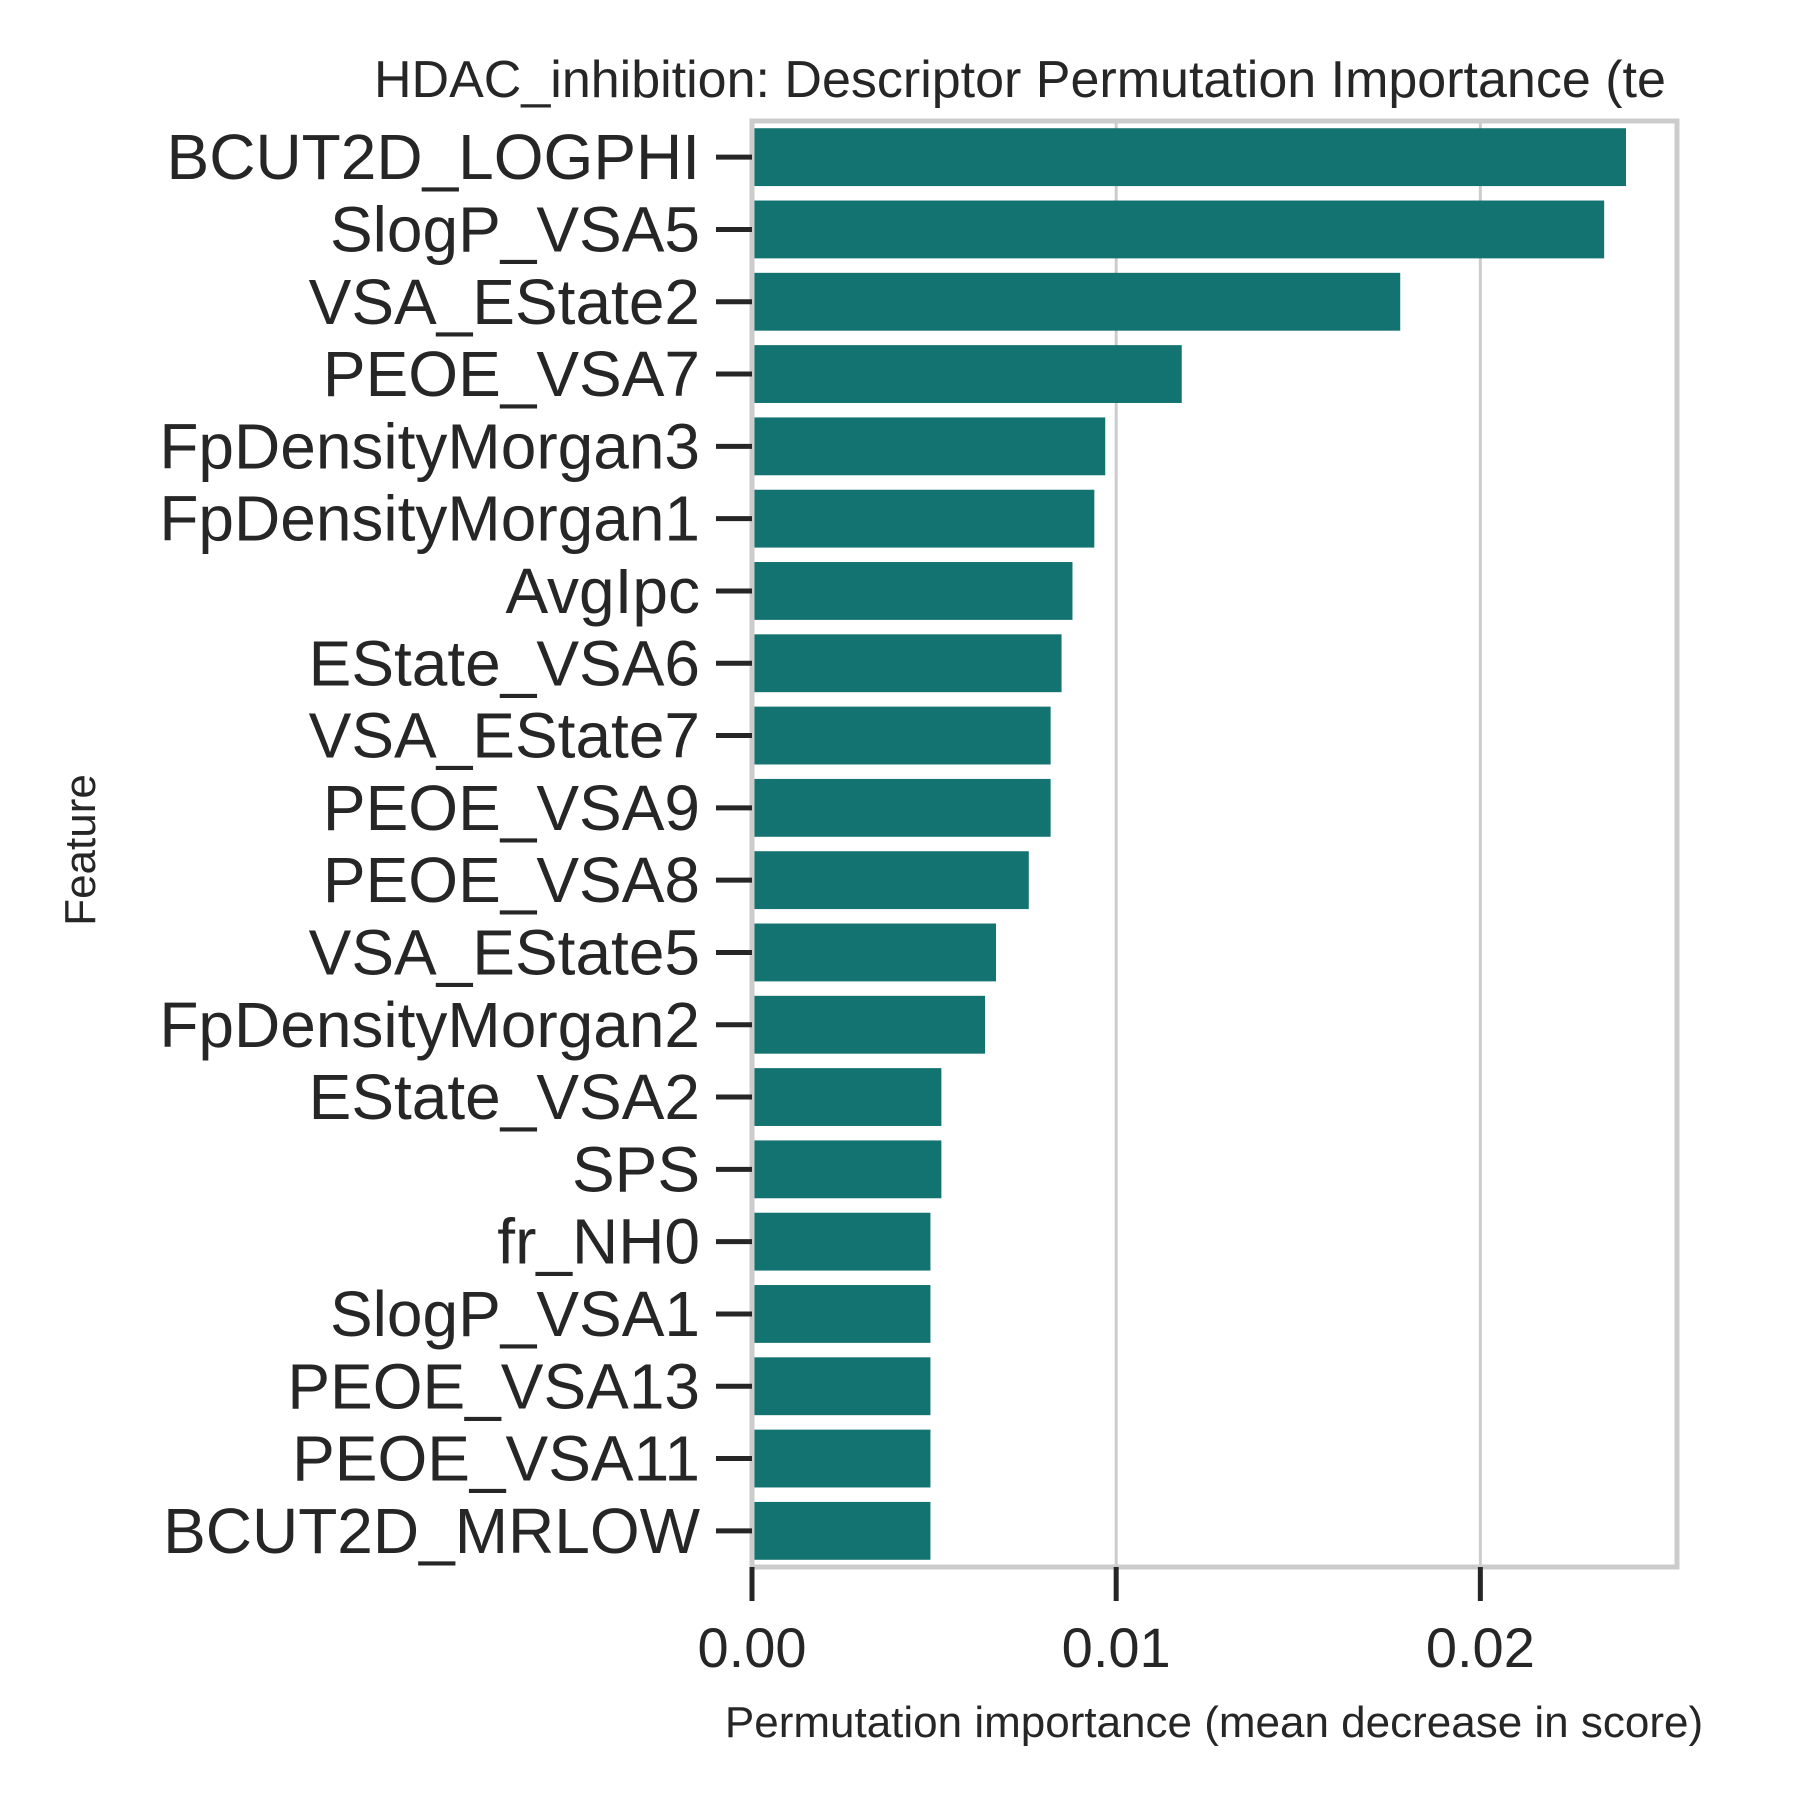  Describe the element at coordinates (80, 850) in the screenshot. I see `y-axis-label: Feature` at that location.